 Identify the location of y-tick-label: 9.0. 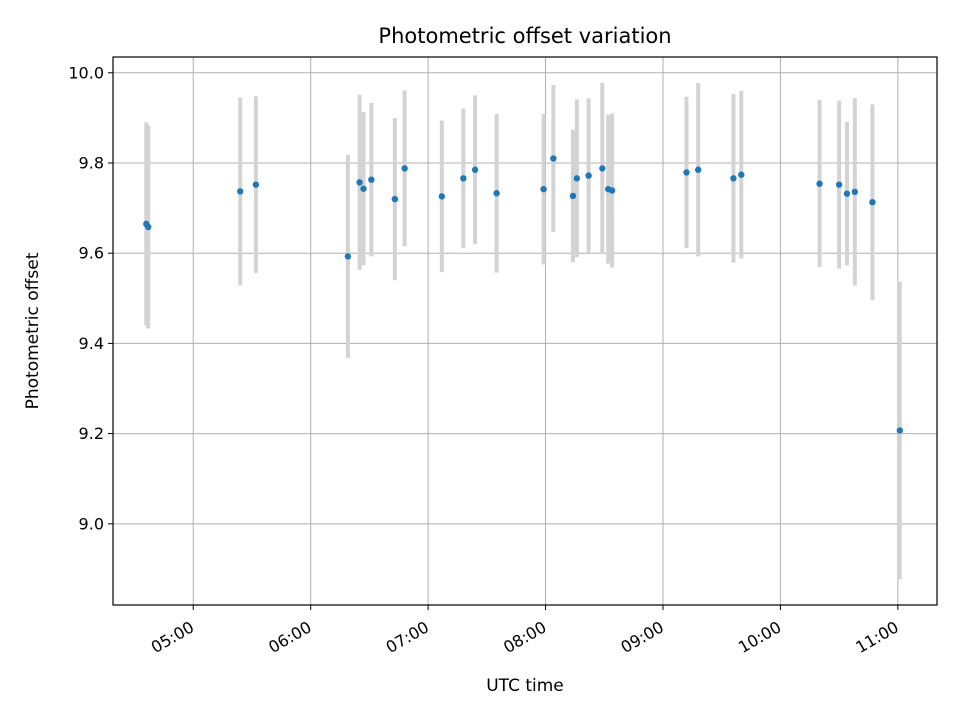
(91, 523).